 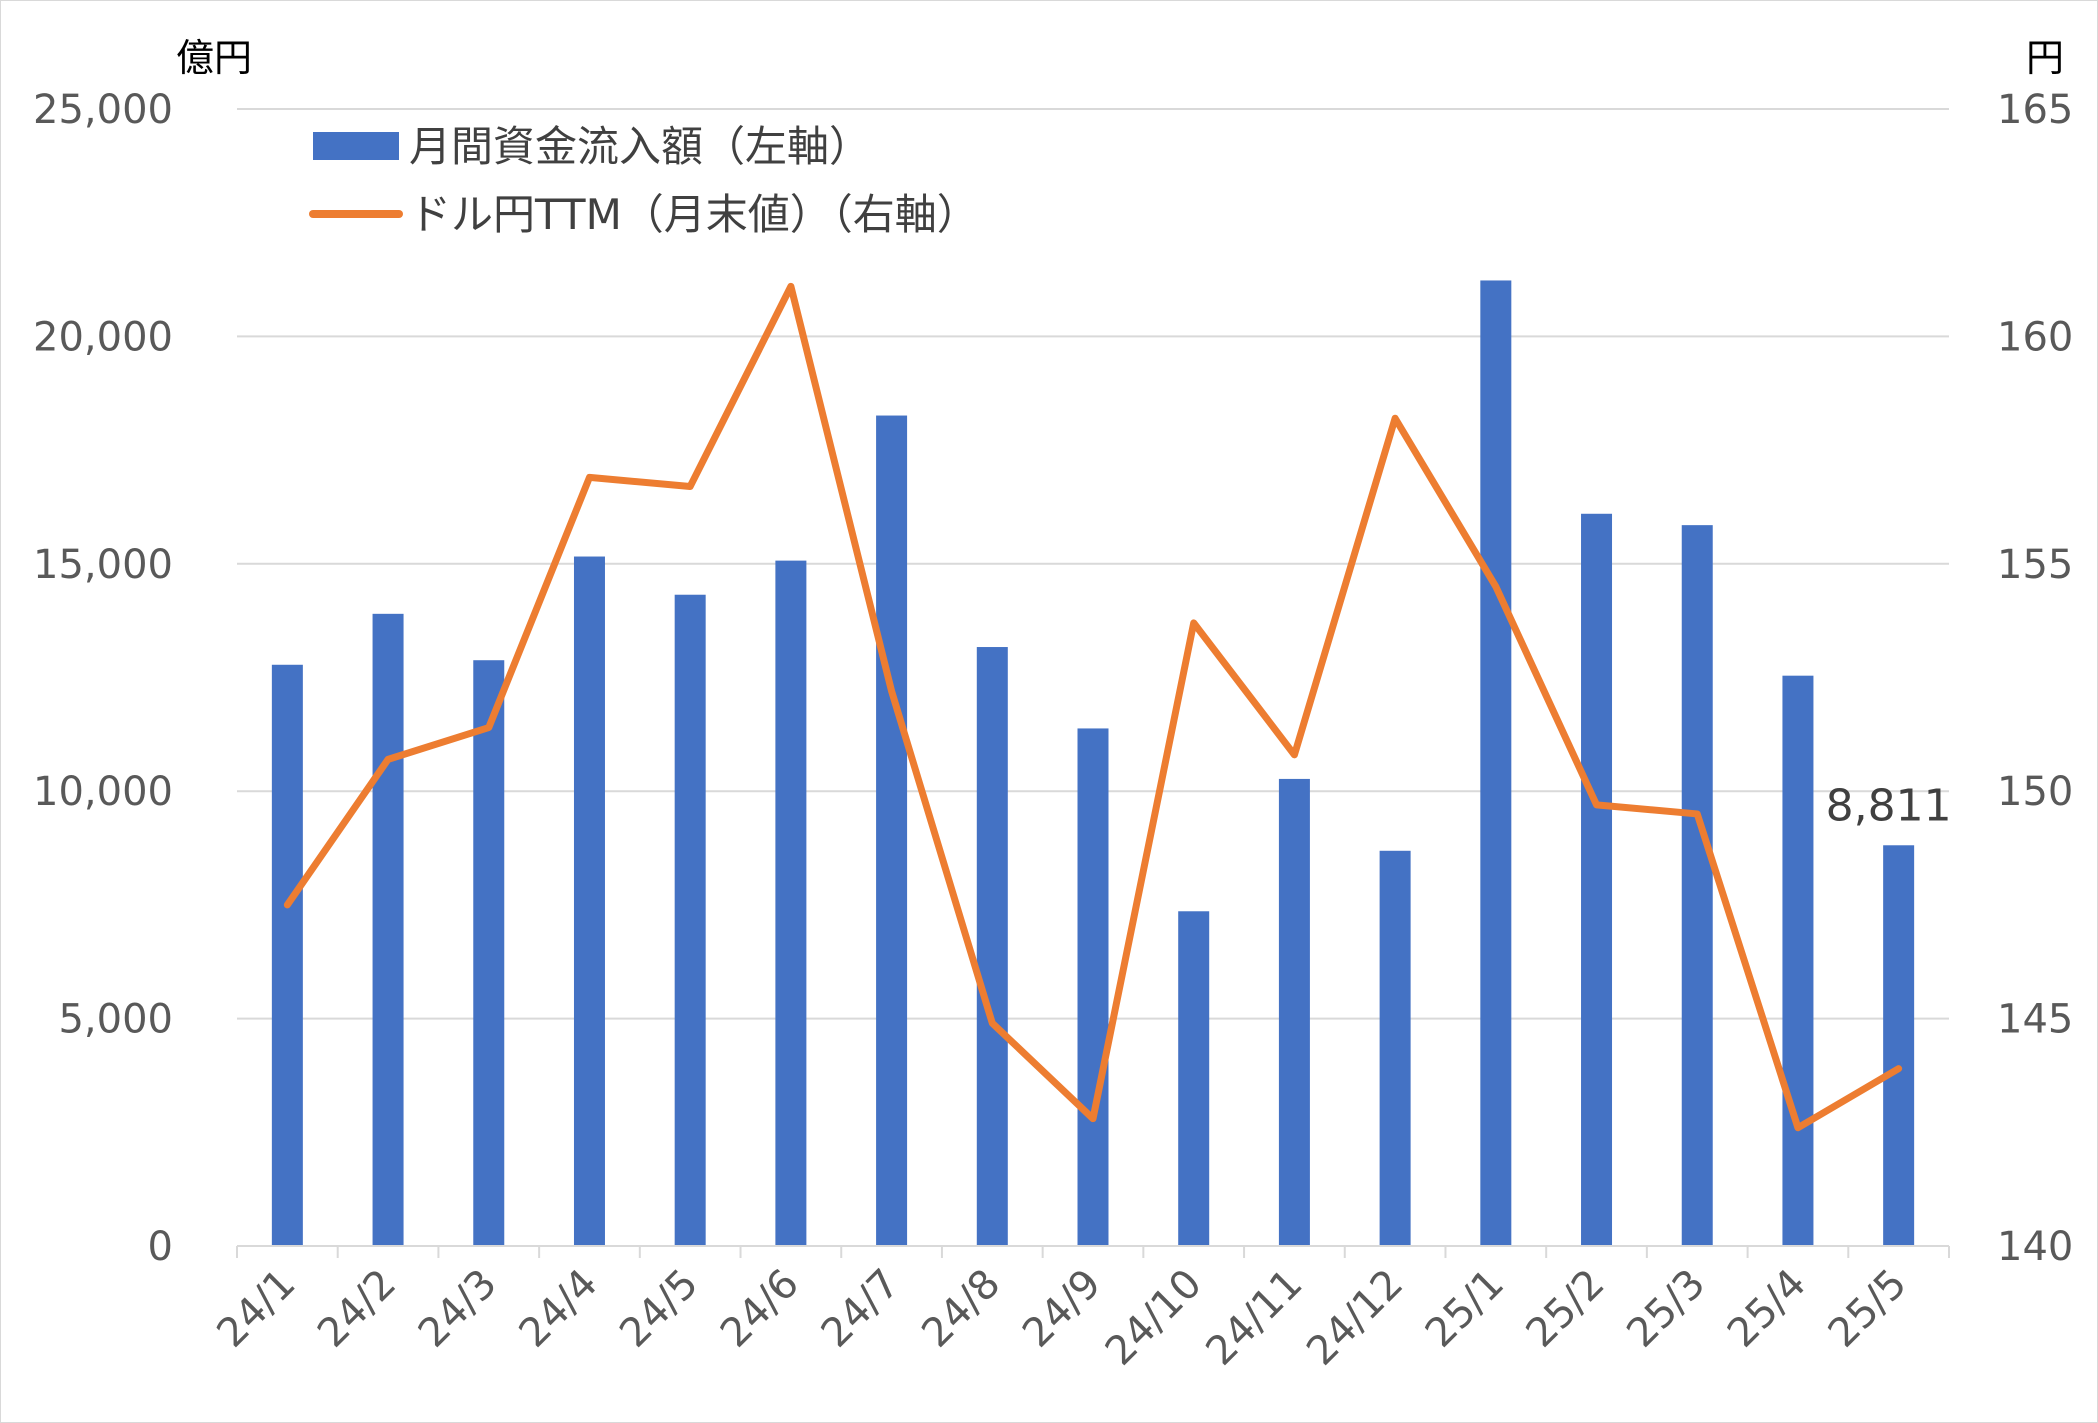 What do you see at coordinates (2035, 110) in the screenshot?
I see `right-axis-tick-label: 165` at bounding box center [2035, 110].